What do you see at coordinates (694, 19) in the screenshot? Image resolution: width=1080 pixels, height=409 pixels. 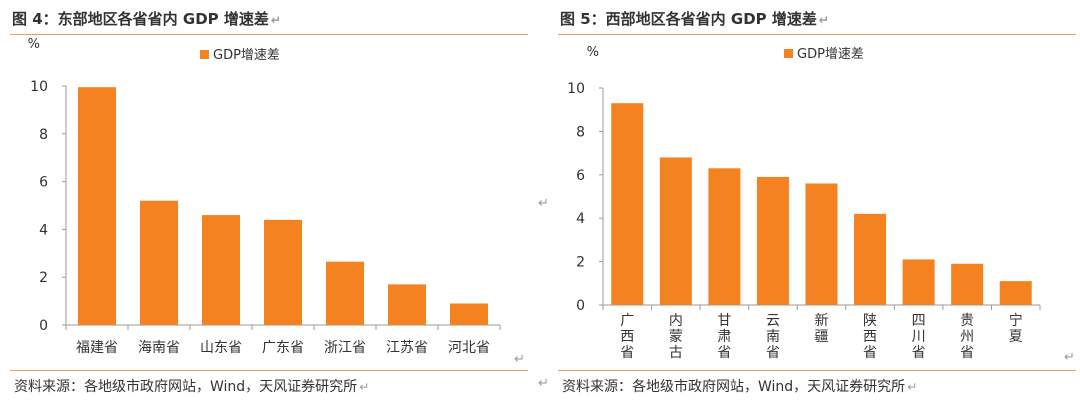 I see `figure-title: 图 5：西部地区各省省内 GDP 增速差 ↵` at bounding box center [694, 19].